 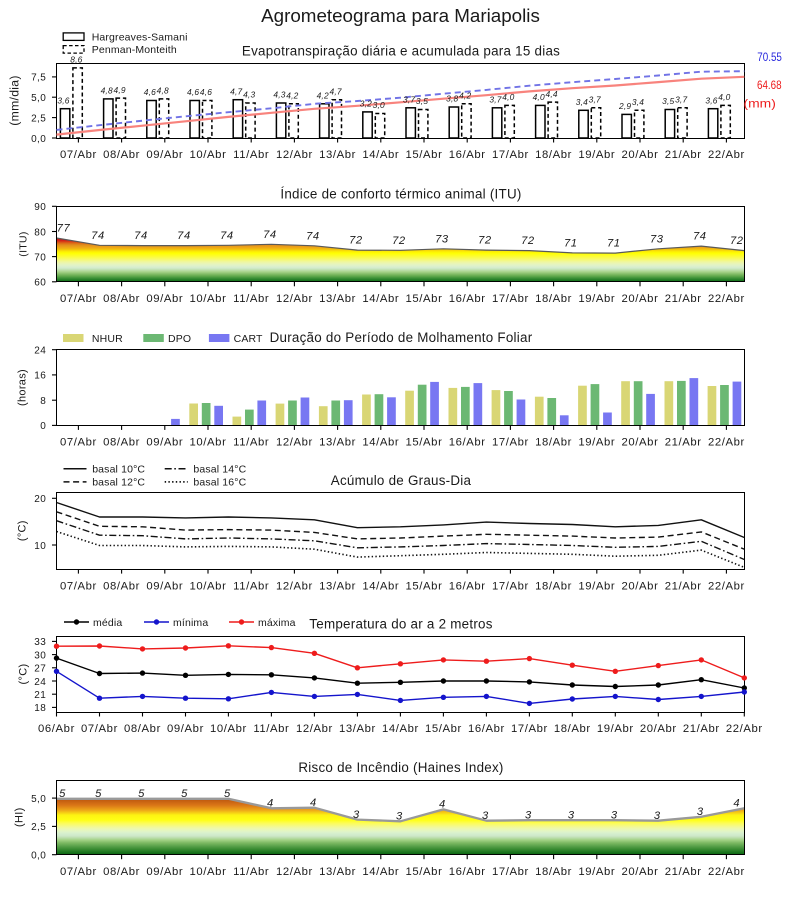 I want to click on svg-text: 90, so click(x=40, y=207).